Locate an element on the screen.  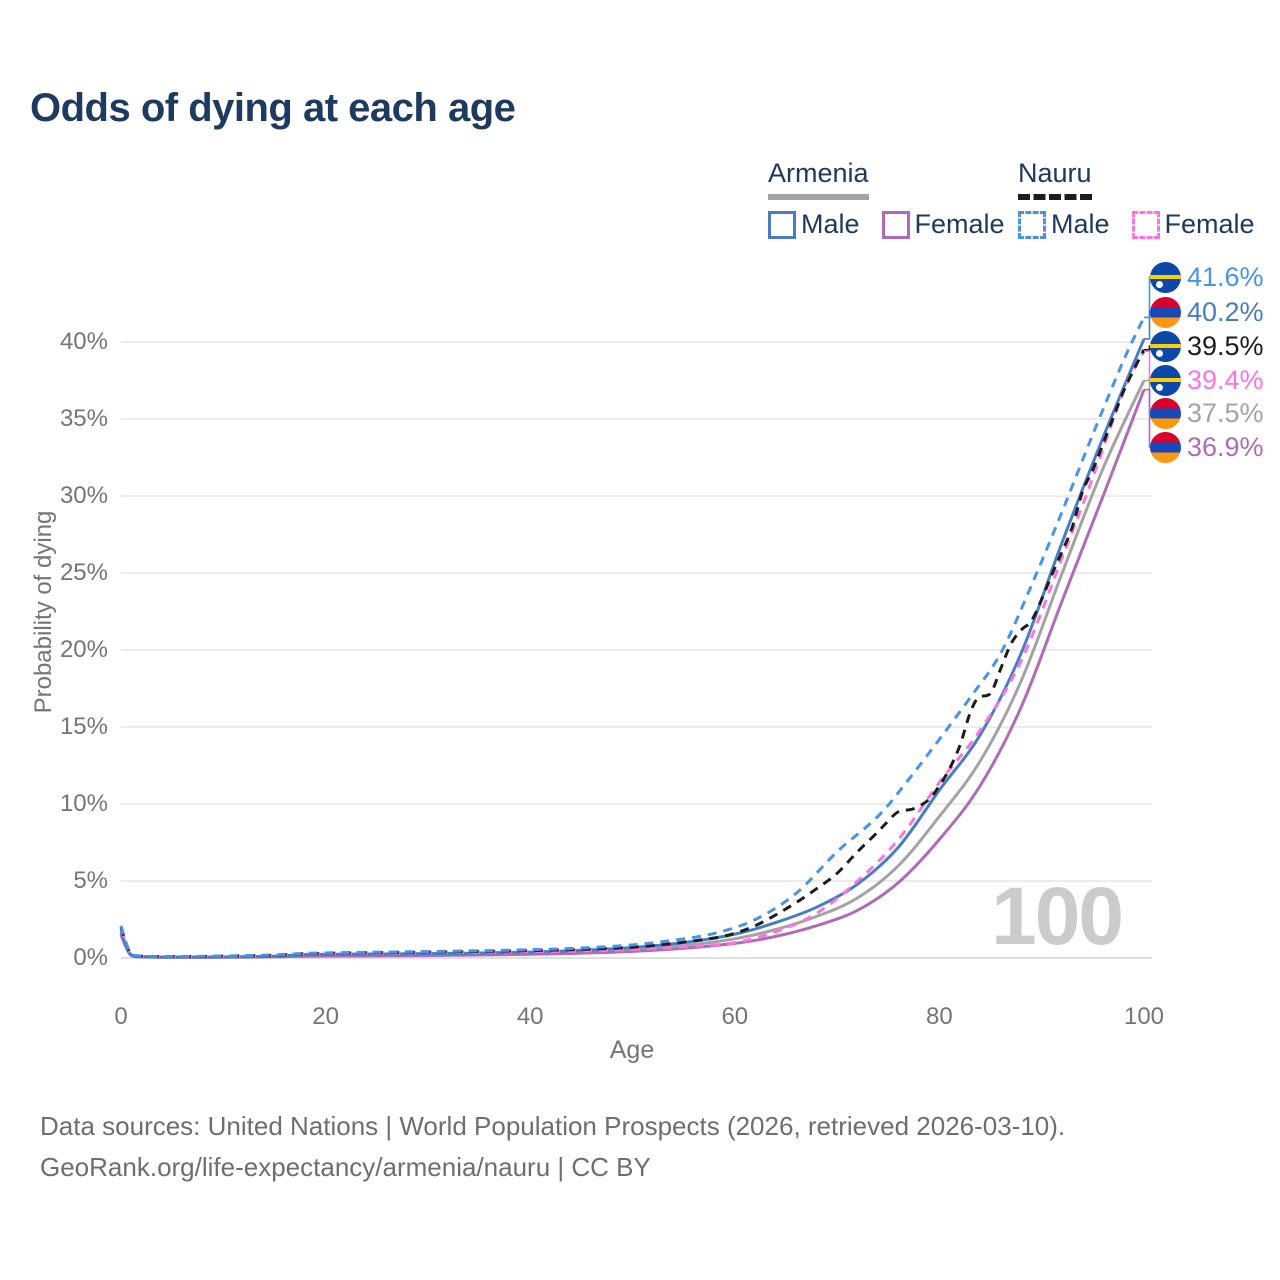
end-label-row: 37.5% is located at coordinates (1207, 413).